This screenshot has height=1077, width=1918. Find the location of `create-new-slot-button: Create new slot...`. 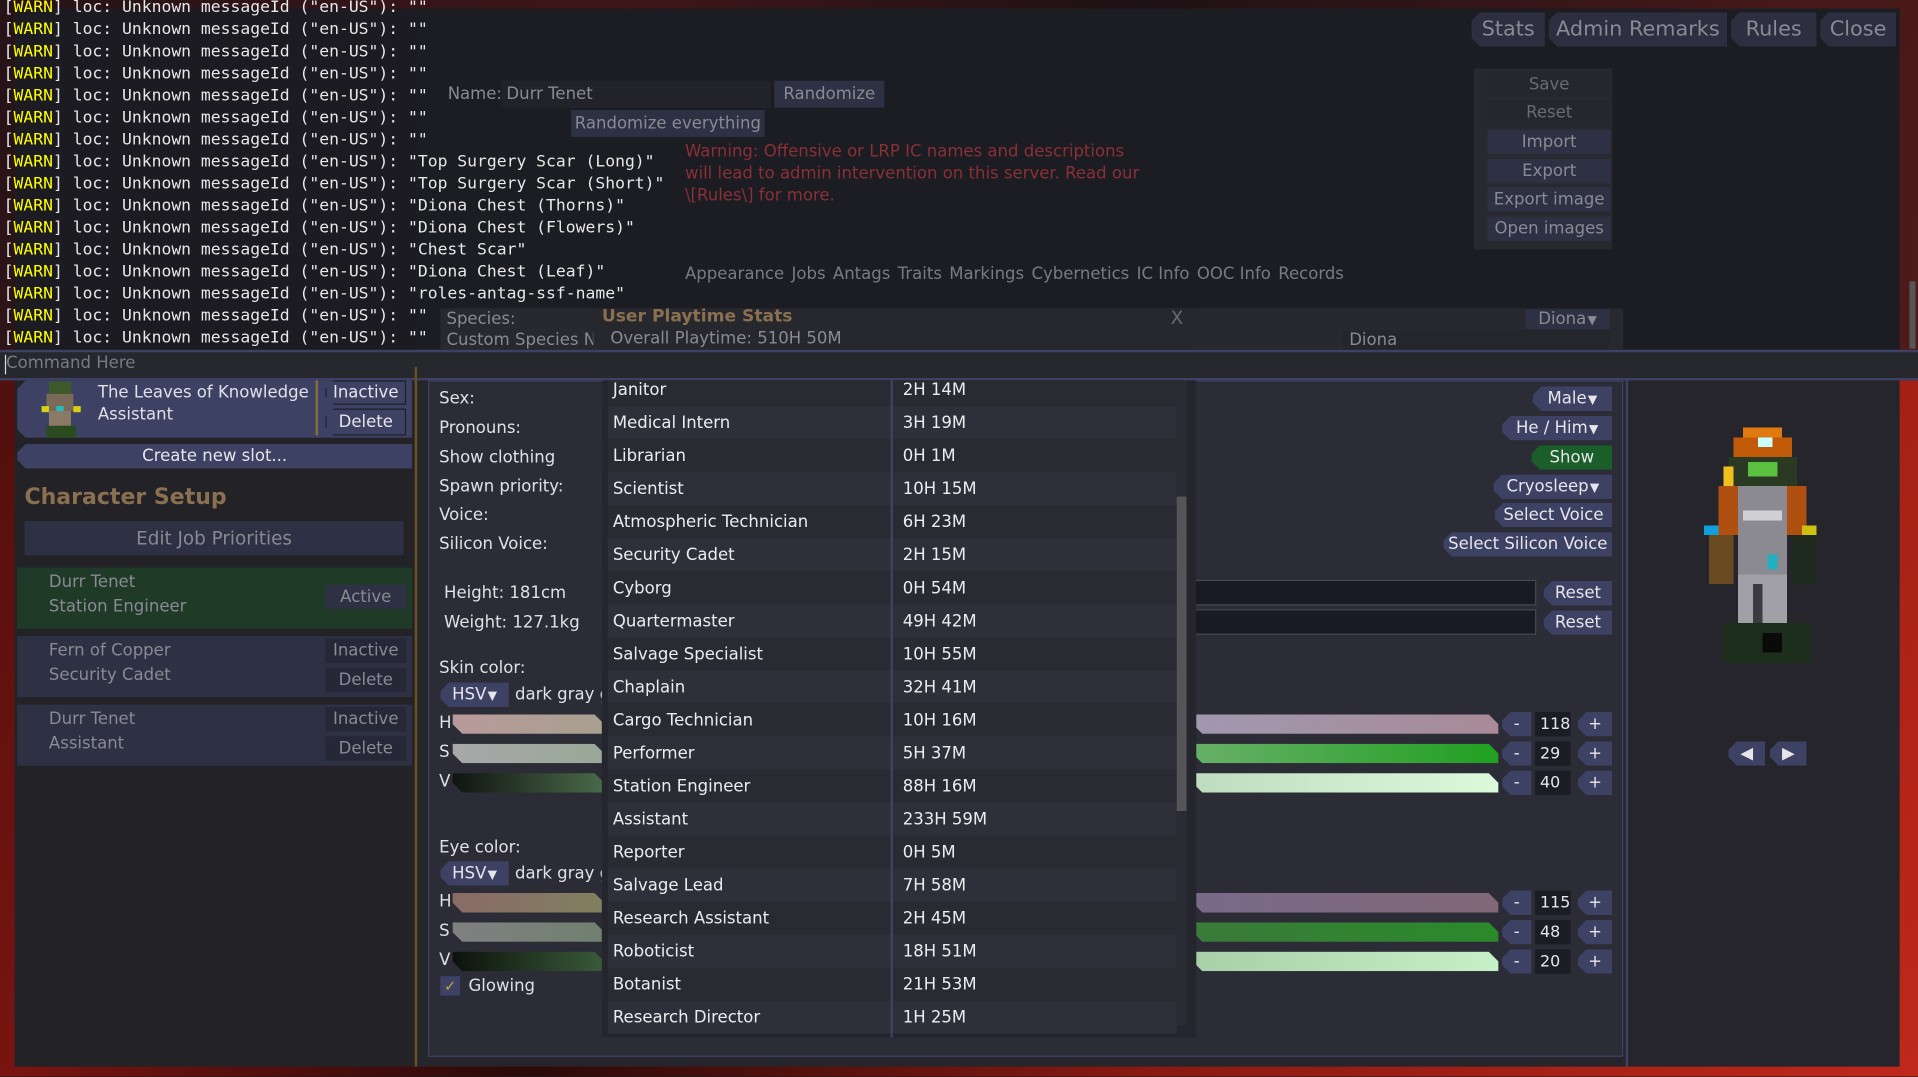

create-new-slot-button: Create new slot... is located at coordinates (214, 456).